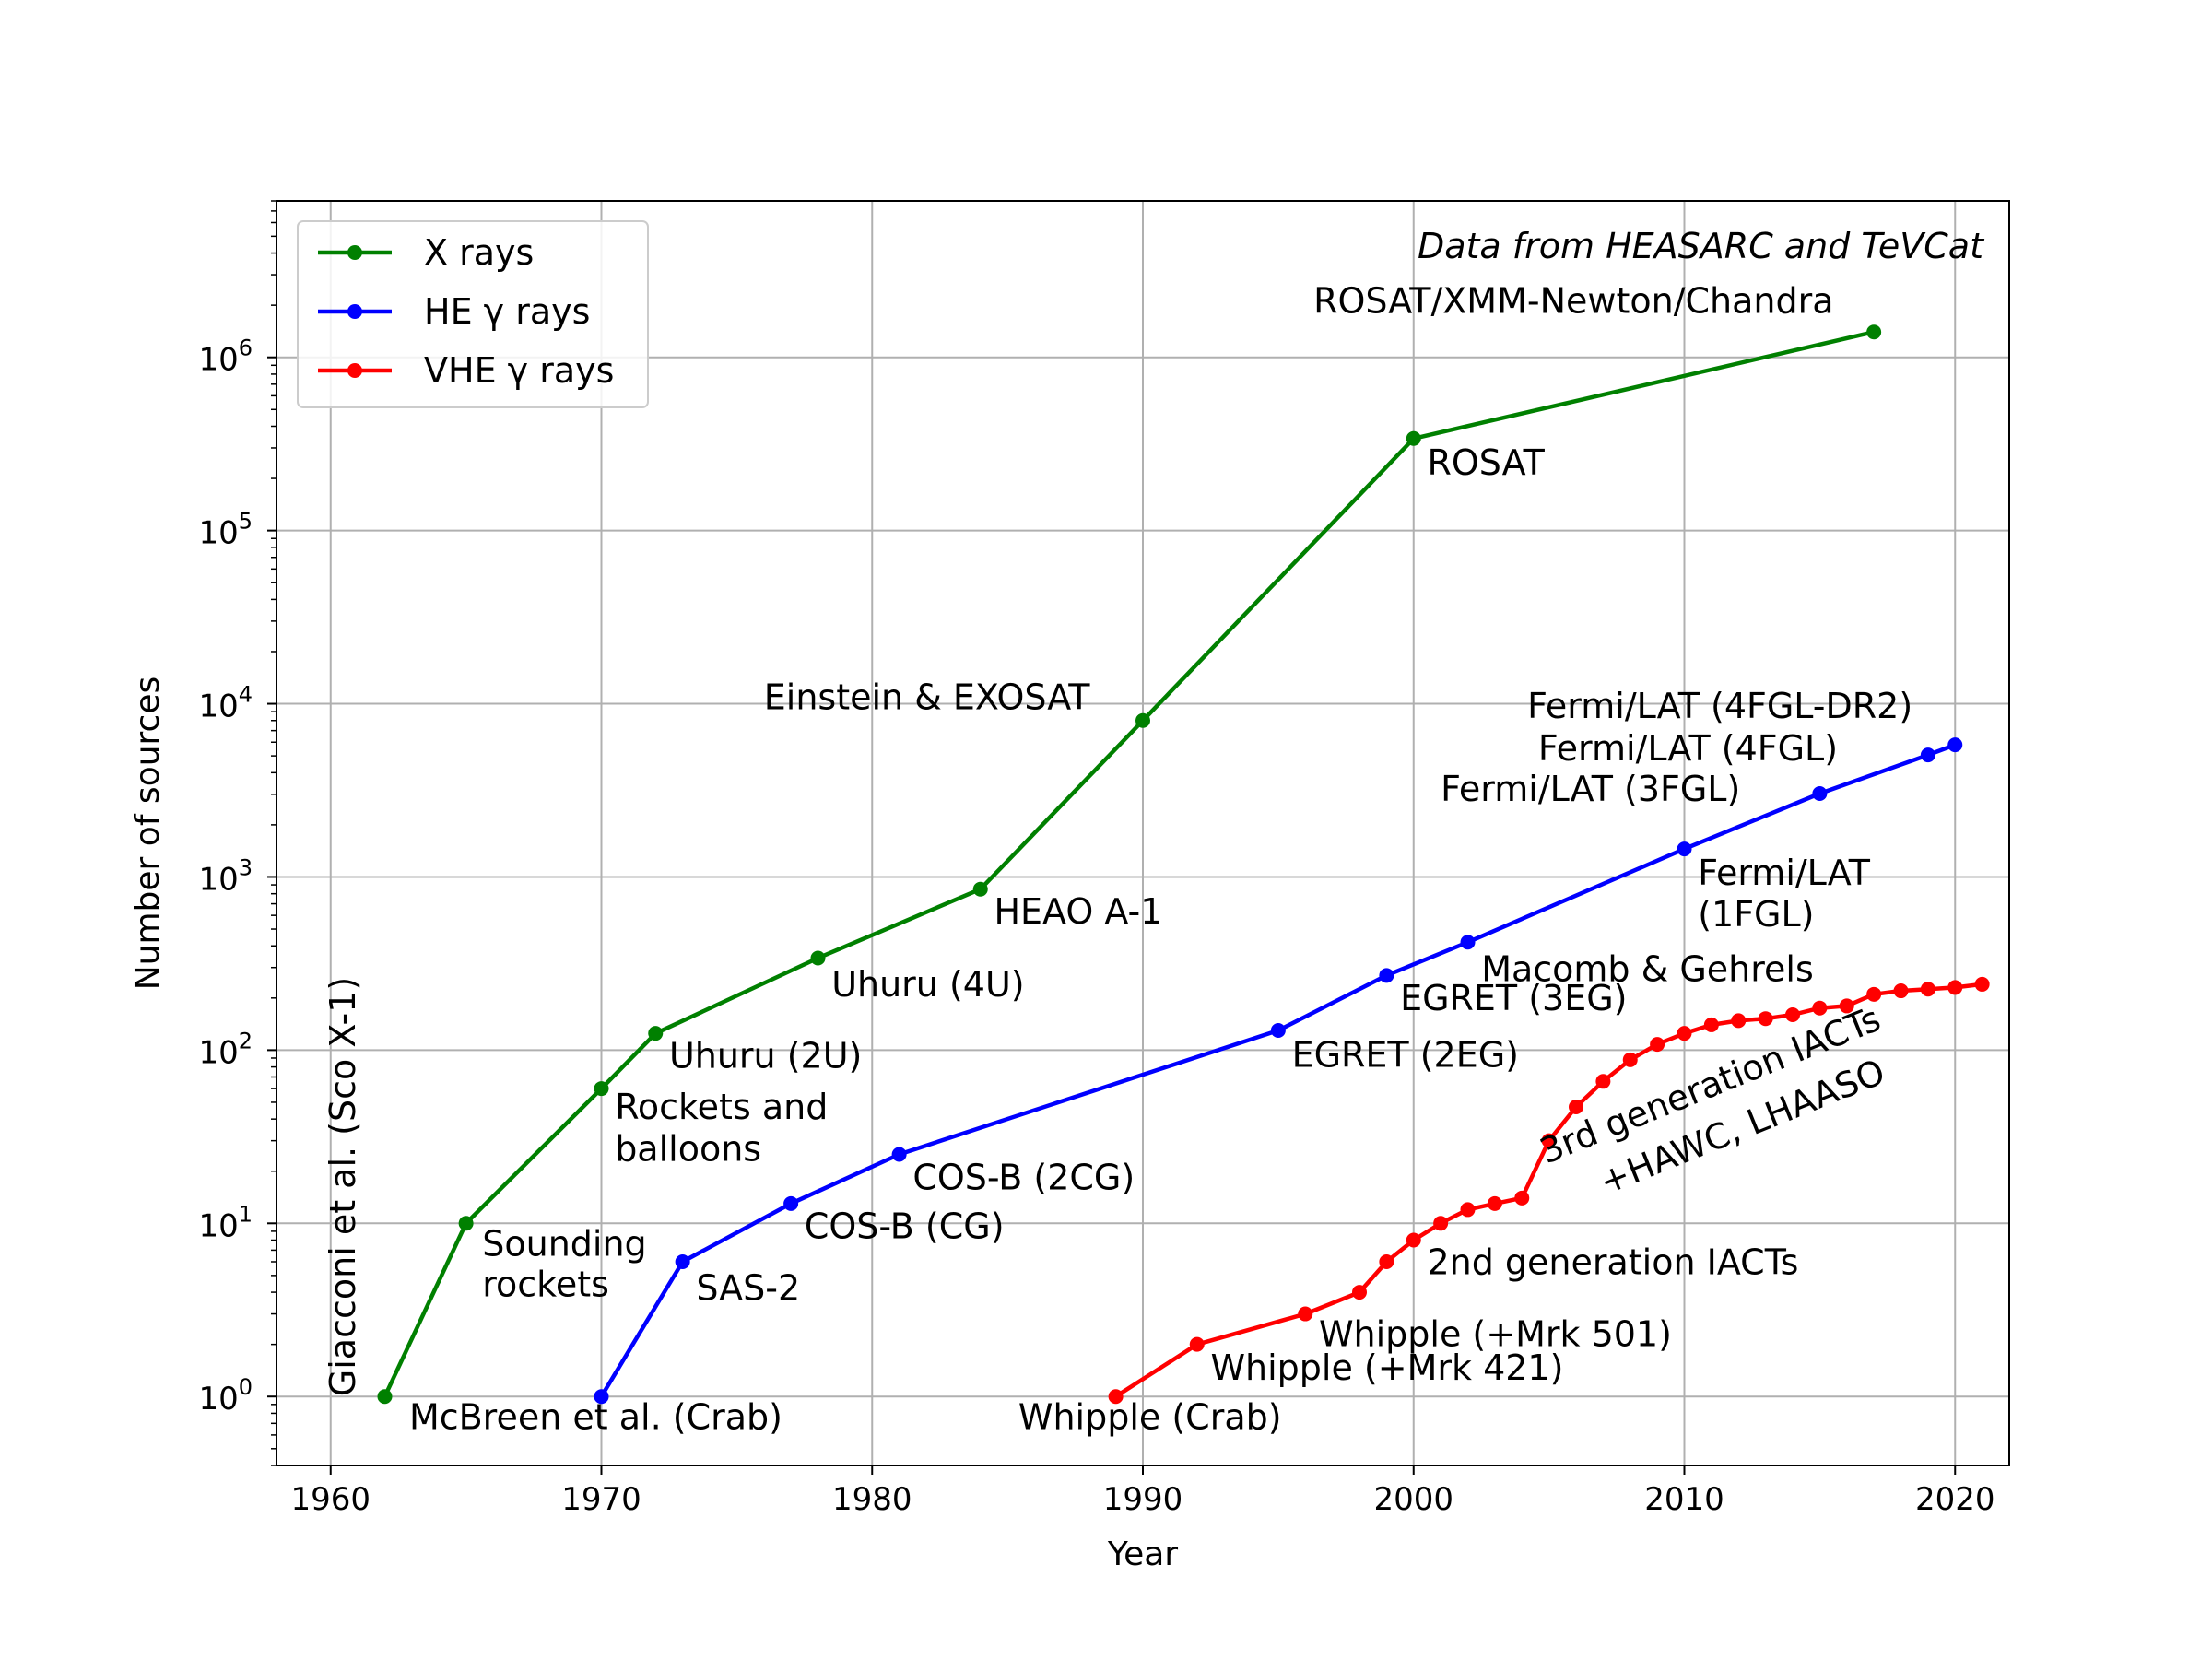 Image resolution: width=2212 pixels, height=1659 pixels. Describe the element at coordinates (225, 357) in the screenshot. I see `y-tick-label: 10⁶` at that location.